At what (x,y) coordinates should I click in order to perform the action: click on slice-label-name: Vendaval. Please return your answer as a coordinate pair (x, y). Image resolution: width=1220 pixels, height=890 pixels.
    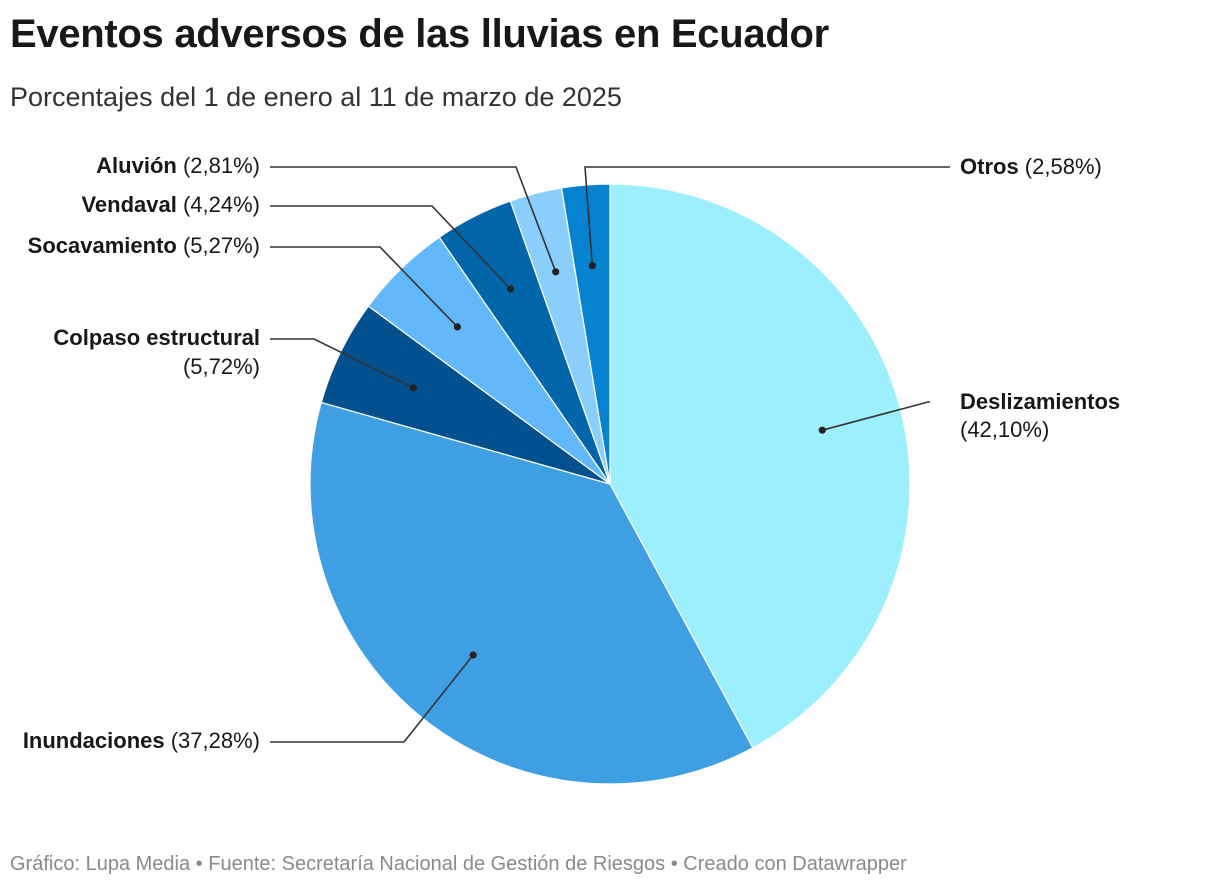
    Looking at the image, I should click on (128, 204).